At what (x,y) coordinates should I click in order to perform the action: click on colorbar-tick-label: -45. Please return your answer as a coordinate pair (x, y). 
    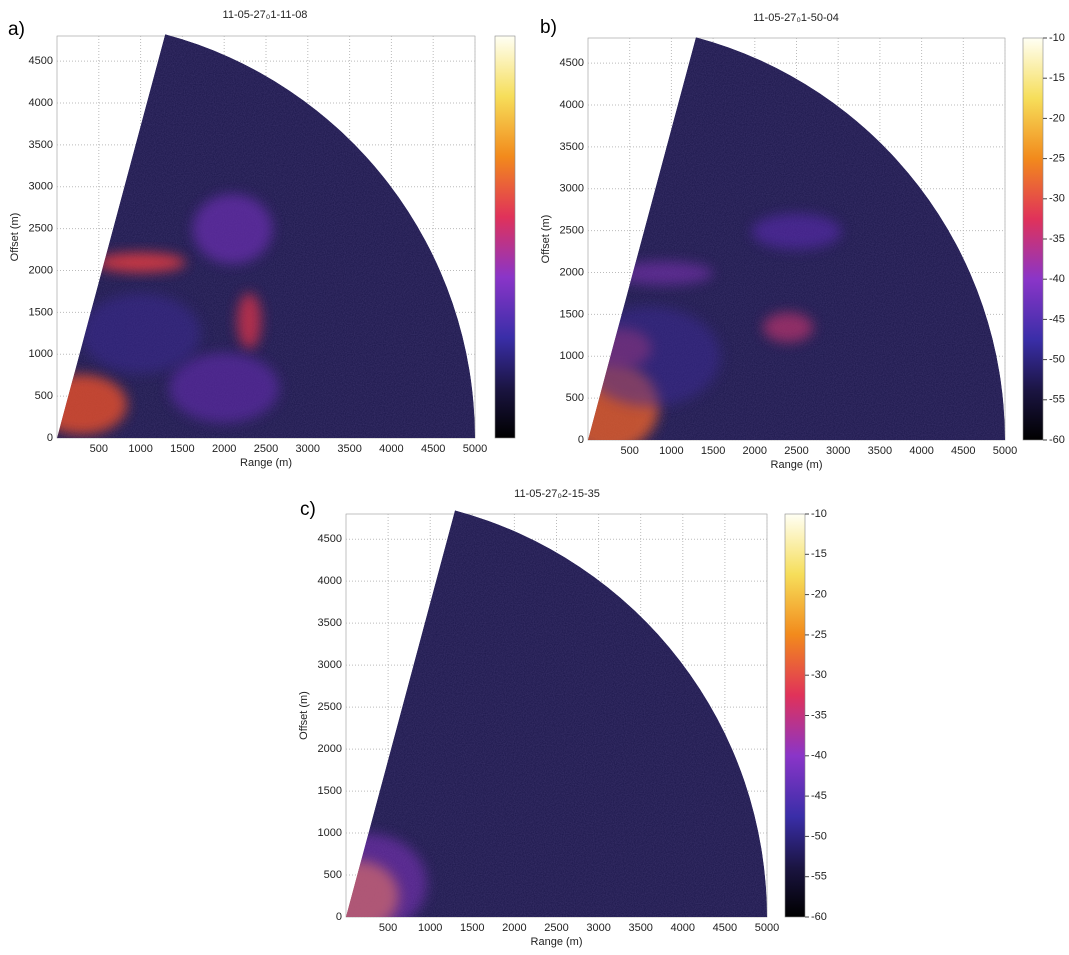
    Looking at the image, I should click on (1057, 319).